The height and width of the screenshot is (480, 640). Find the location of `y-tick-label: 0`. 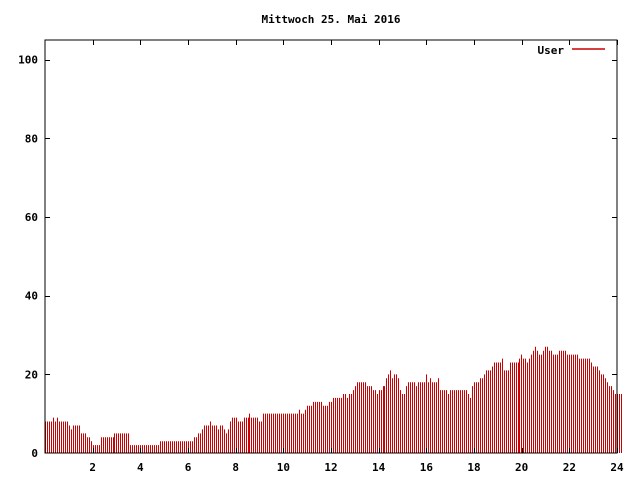

y-tick-label: 0 is located at coordinates (34, 453).